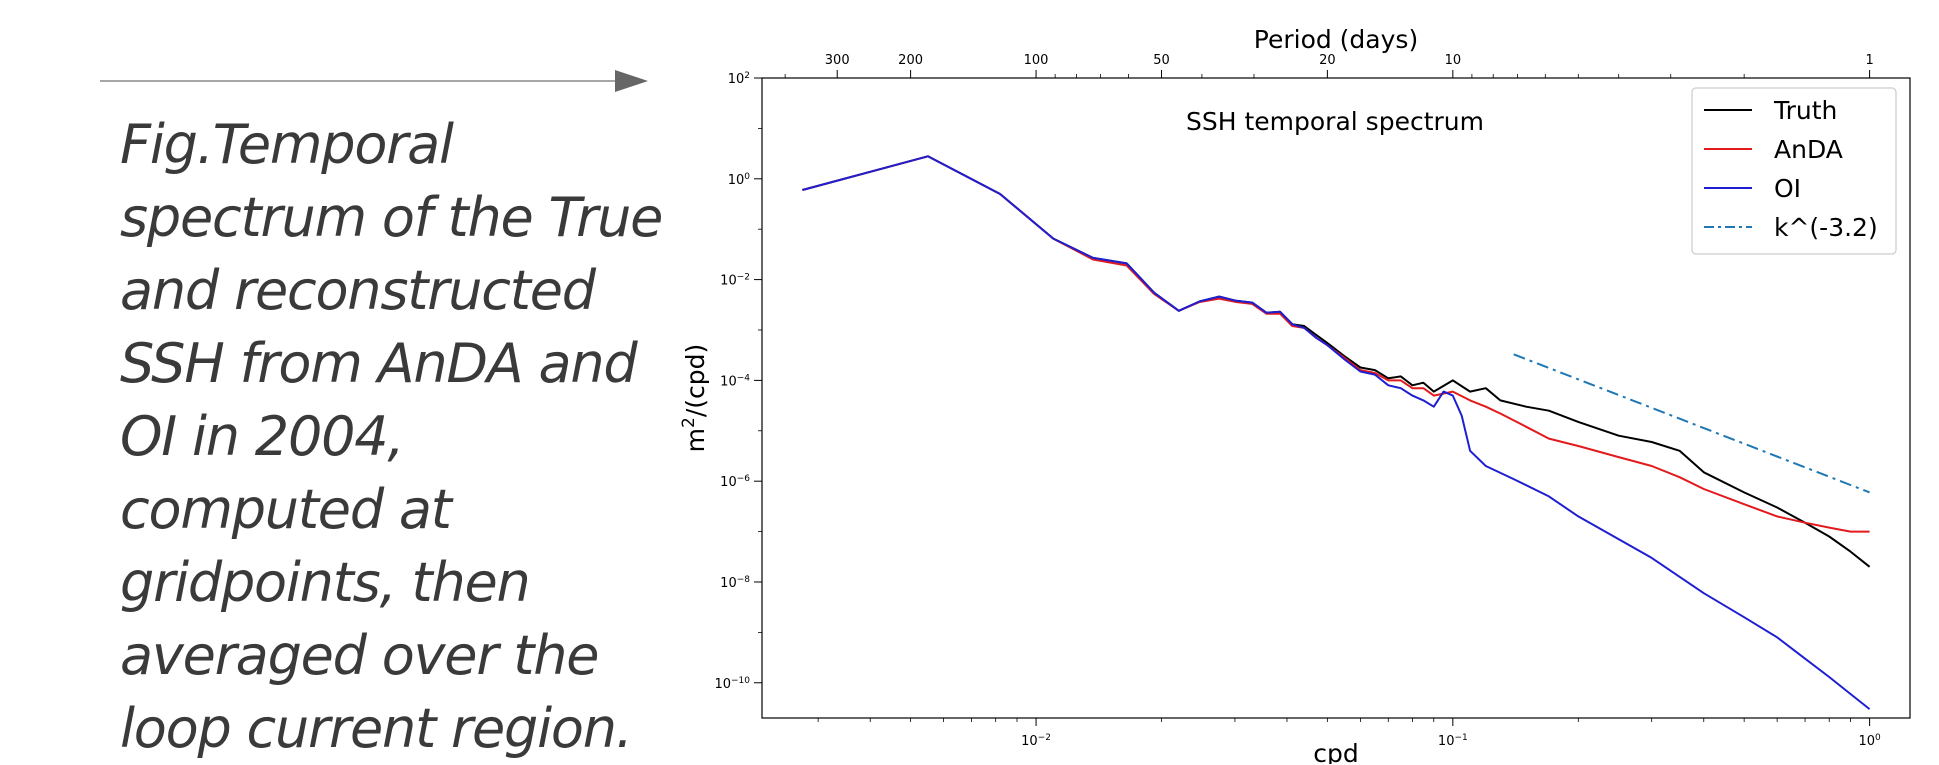 This screenshot has height=765, width=1939. I want to click on top-tick-label: 100, so click(1036, 60).